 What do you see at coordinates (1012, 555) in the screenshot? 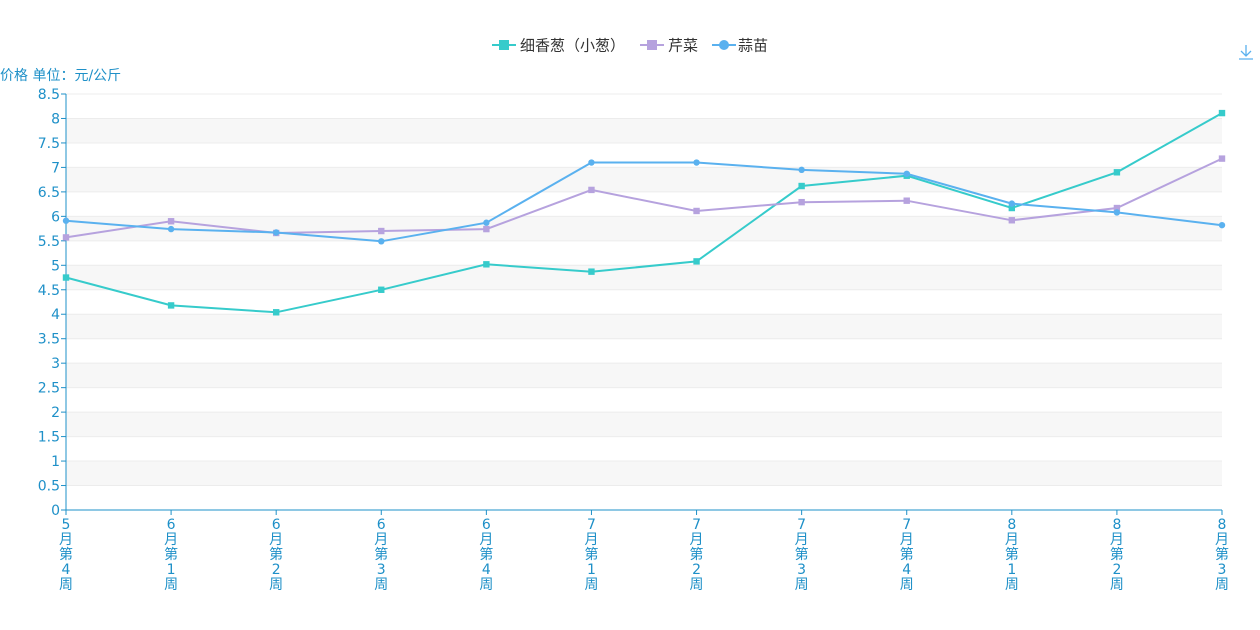
I see `x-tick-label: 8 月第 1 周` at bounding box center [1012, 555].